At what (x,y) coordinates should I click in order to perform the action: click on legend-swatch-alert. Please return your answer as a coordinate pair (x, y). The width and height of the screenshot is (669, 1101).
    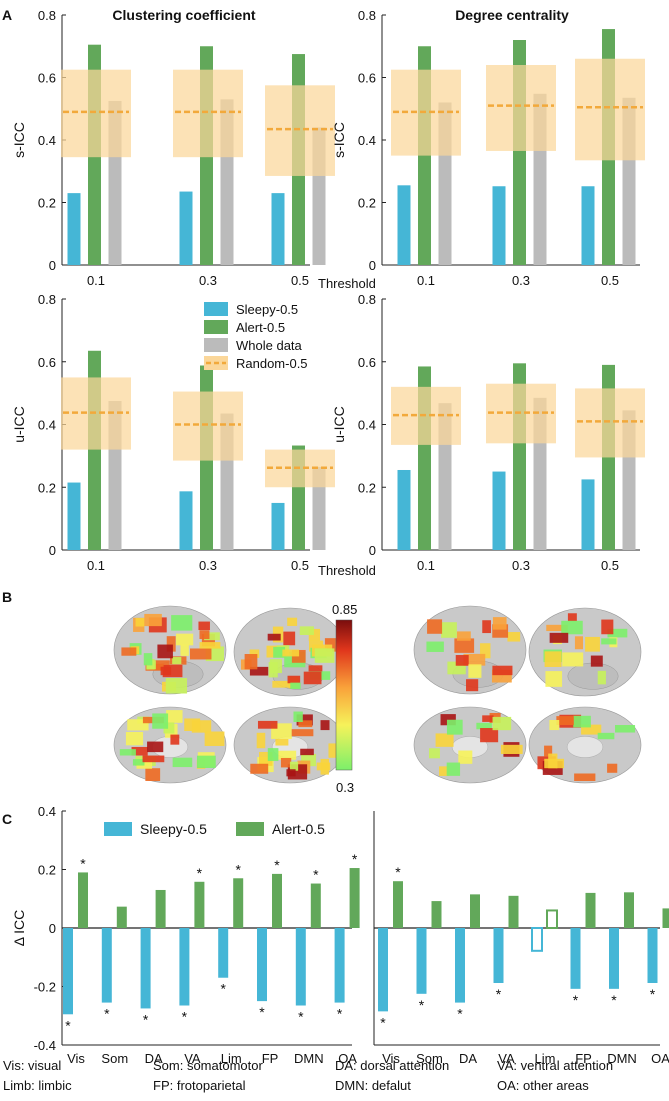
    Looking at the image, I should click on (216, 327).